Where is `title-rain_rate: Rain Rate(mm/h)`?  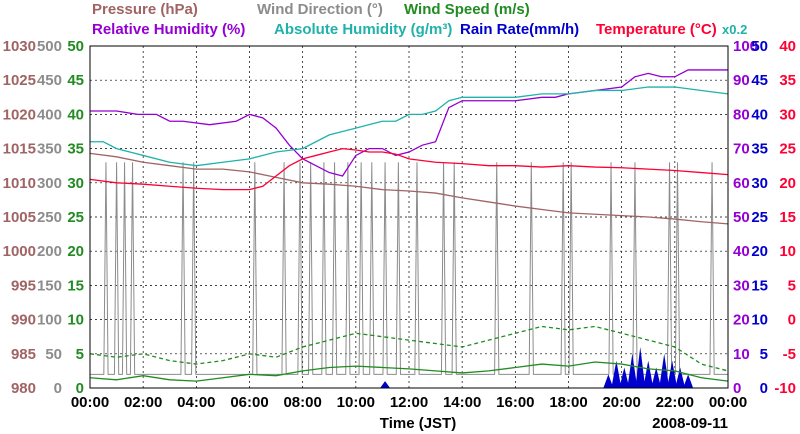 title-rain_rate: Rain Rate(mm/h) is located at coordinates (519, 29).